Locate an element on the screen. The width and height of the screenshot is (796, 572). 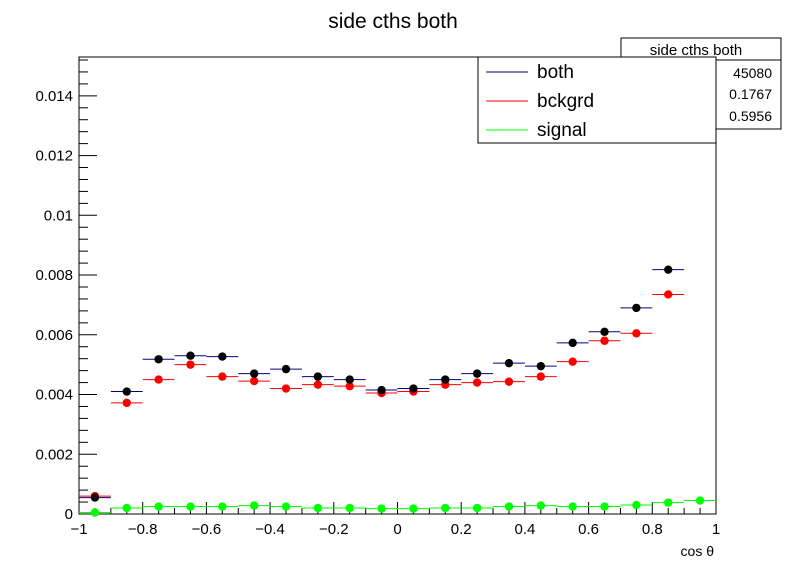
stats-std-dev: 0.5956 is located at coordinates (750, 116).